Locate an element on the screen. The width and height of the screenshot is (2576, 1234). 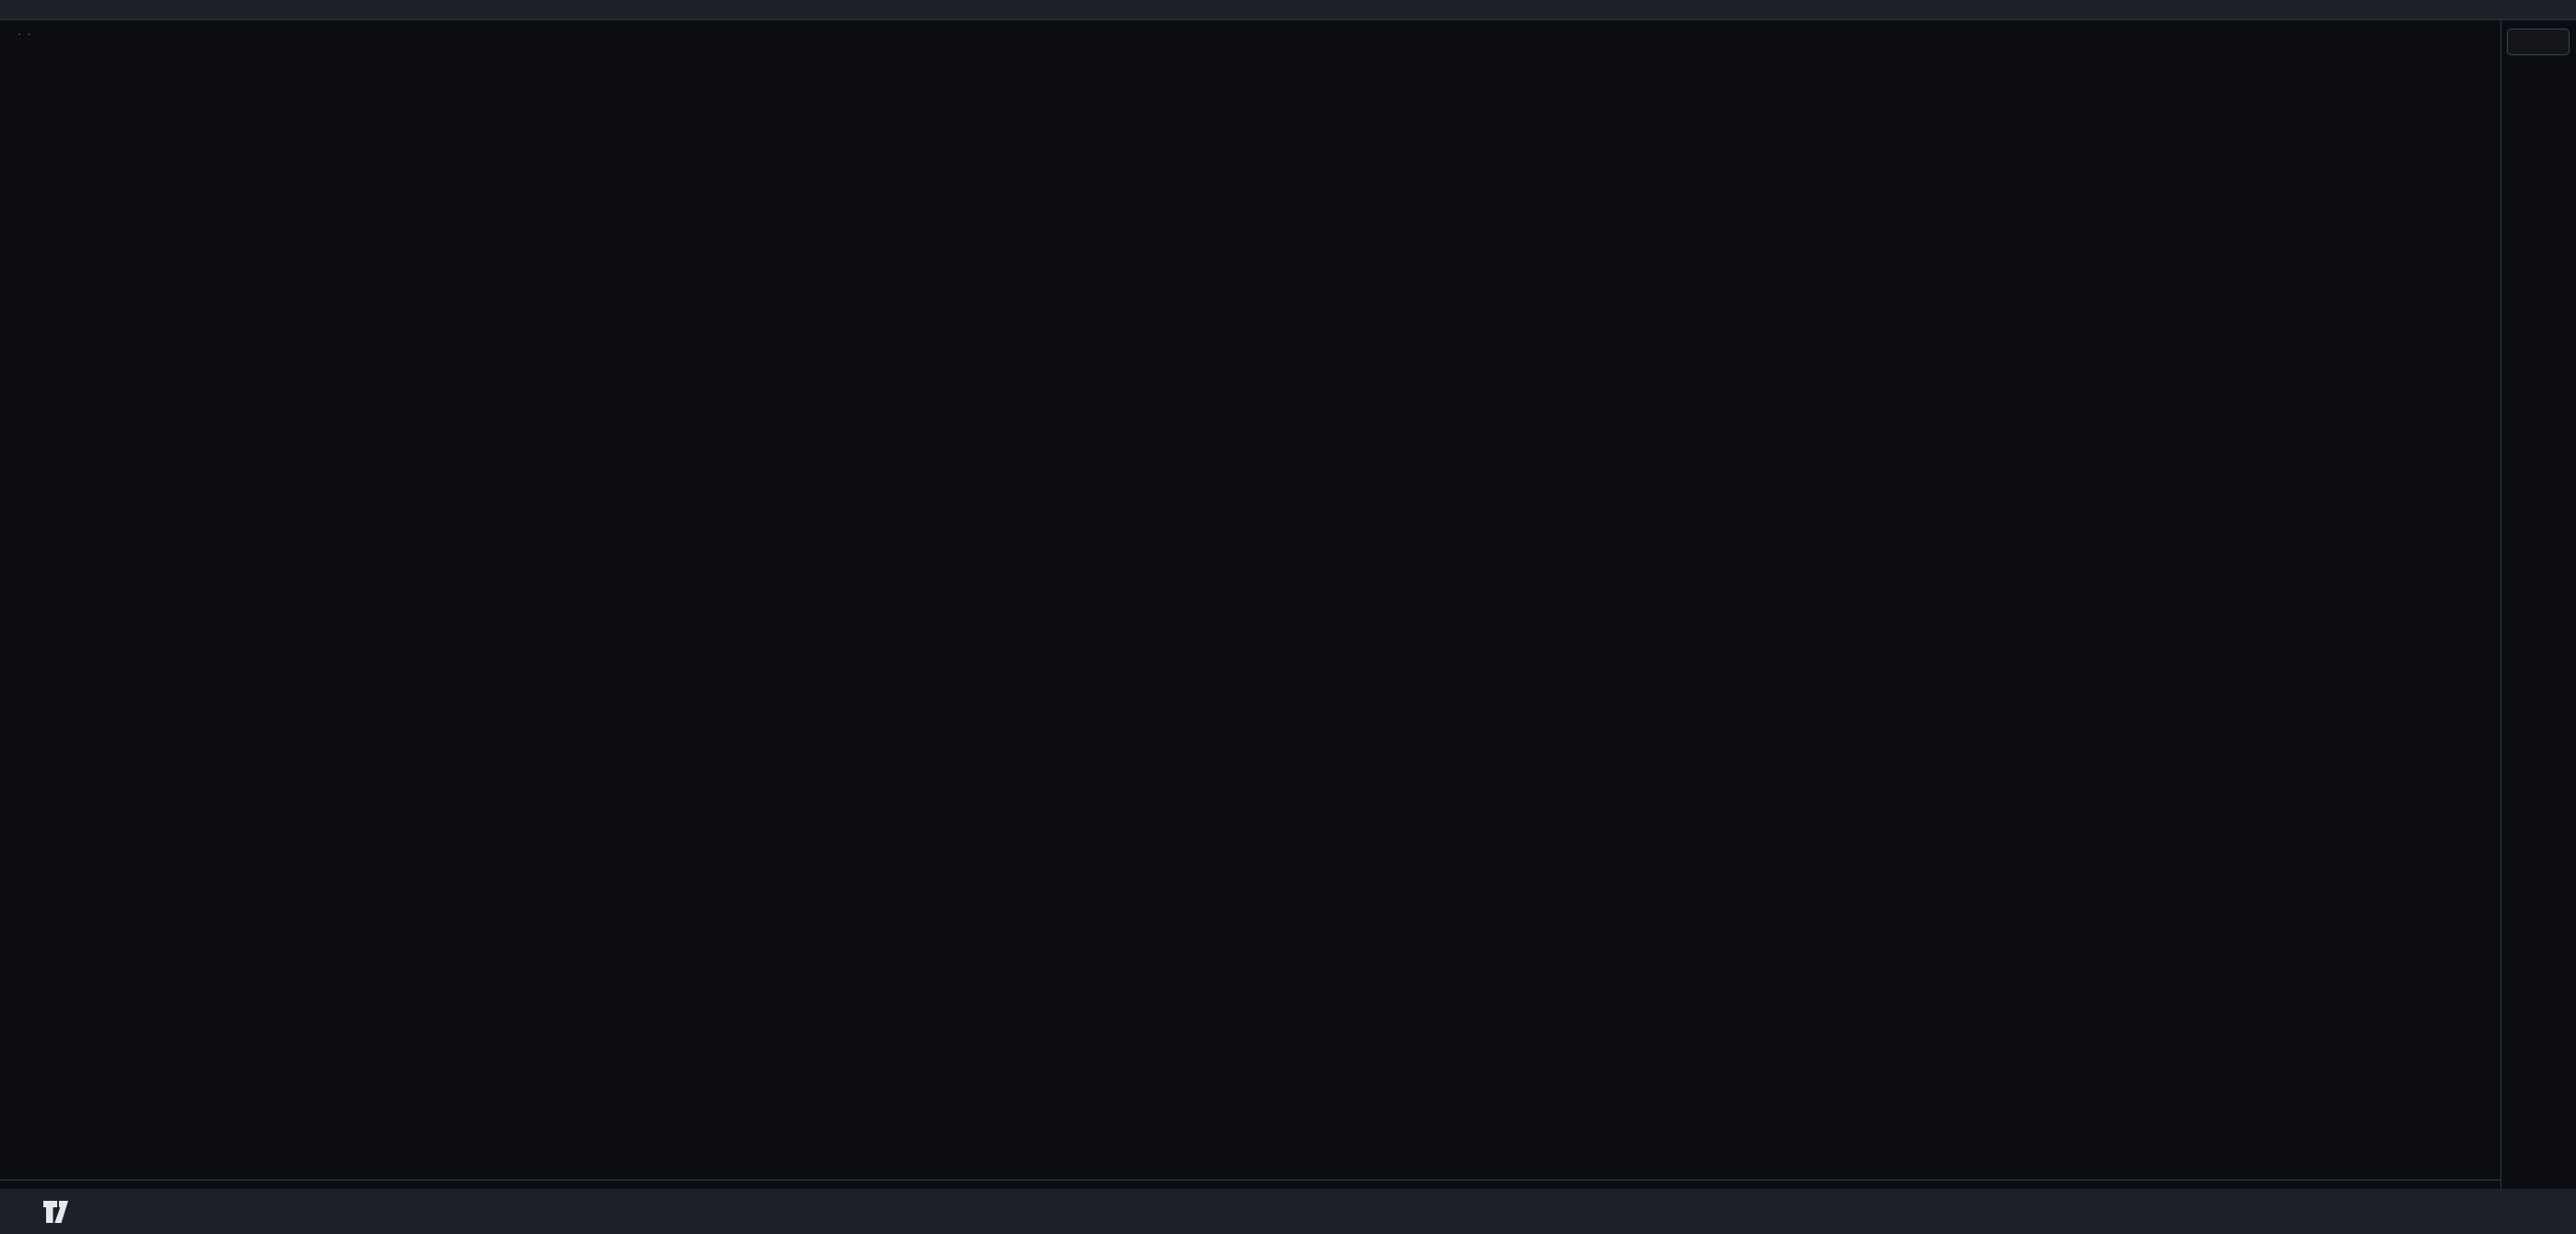
low-key is located at coordinates (50, 34).